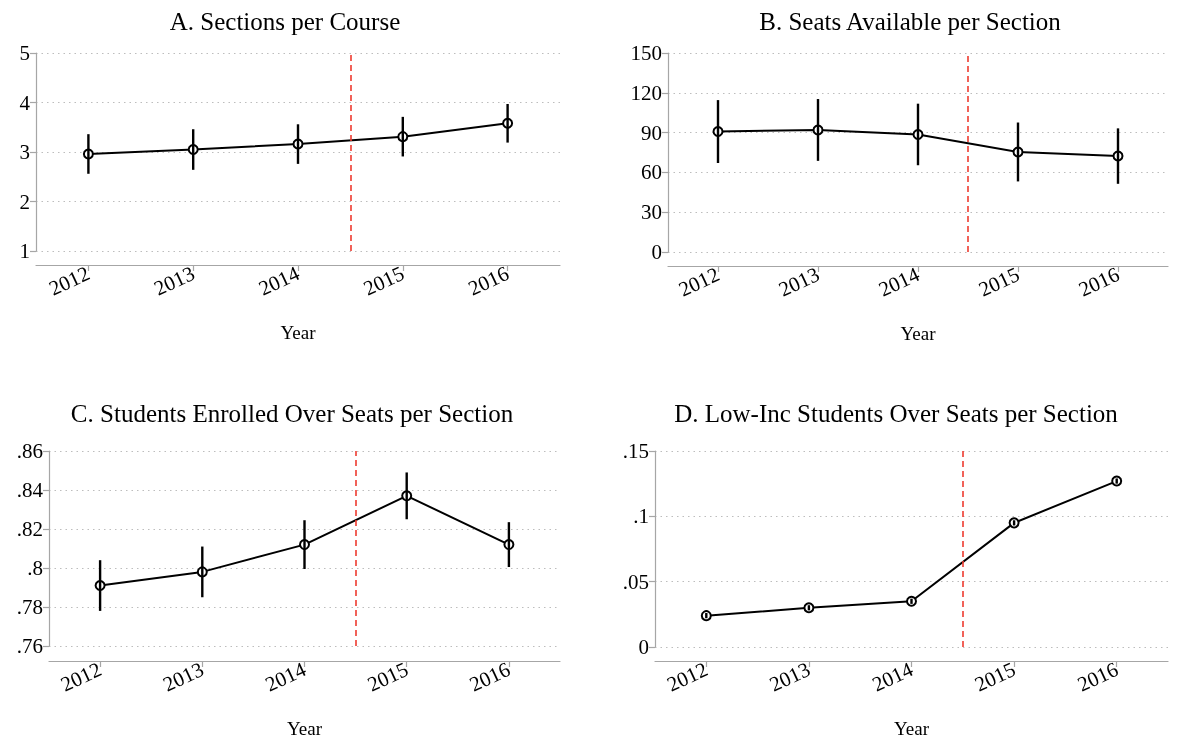  Describe the element at coordinates (30, 490) in the screenshot. I see `y-tick-label: .84` at that location.